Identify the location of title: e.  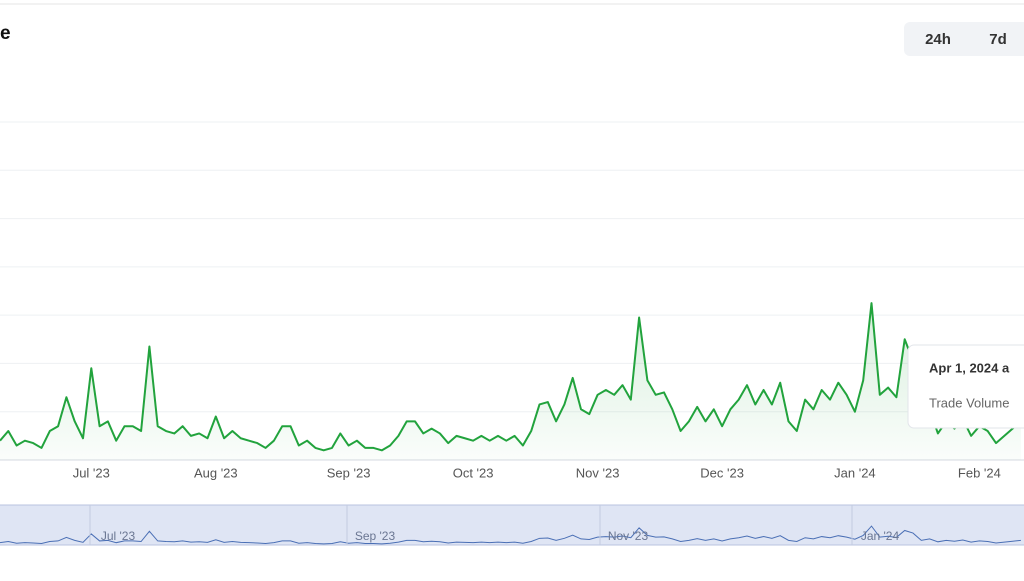
(5, 33).